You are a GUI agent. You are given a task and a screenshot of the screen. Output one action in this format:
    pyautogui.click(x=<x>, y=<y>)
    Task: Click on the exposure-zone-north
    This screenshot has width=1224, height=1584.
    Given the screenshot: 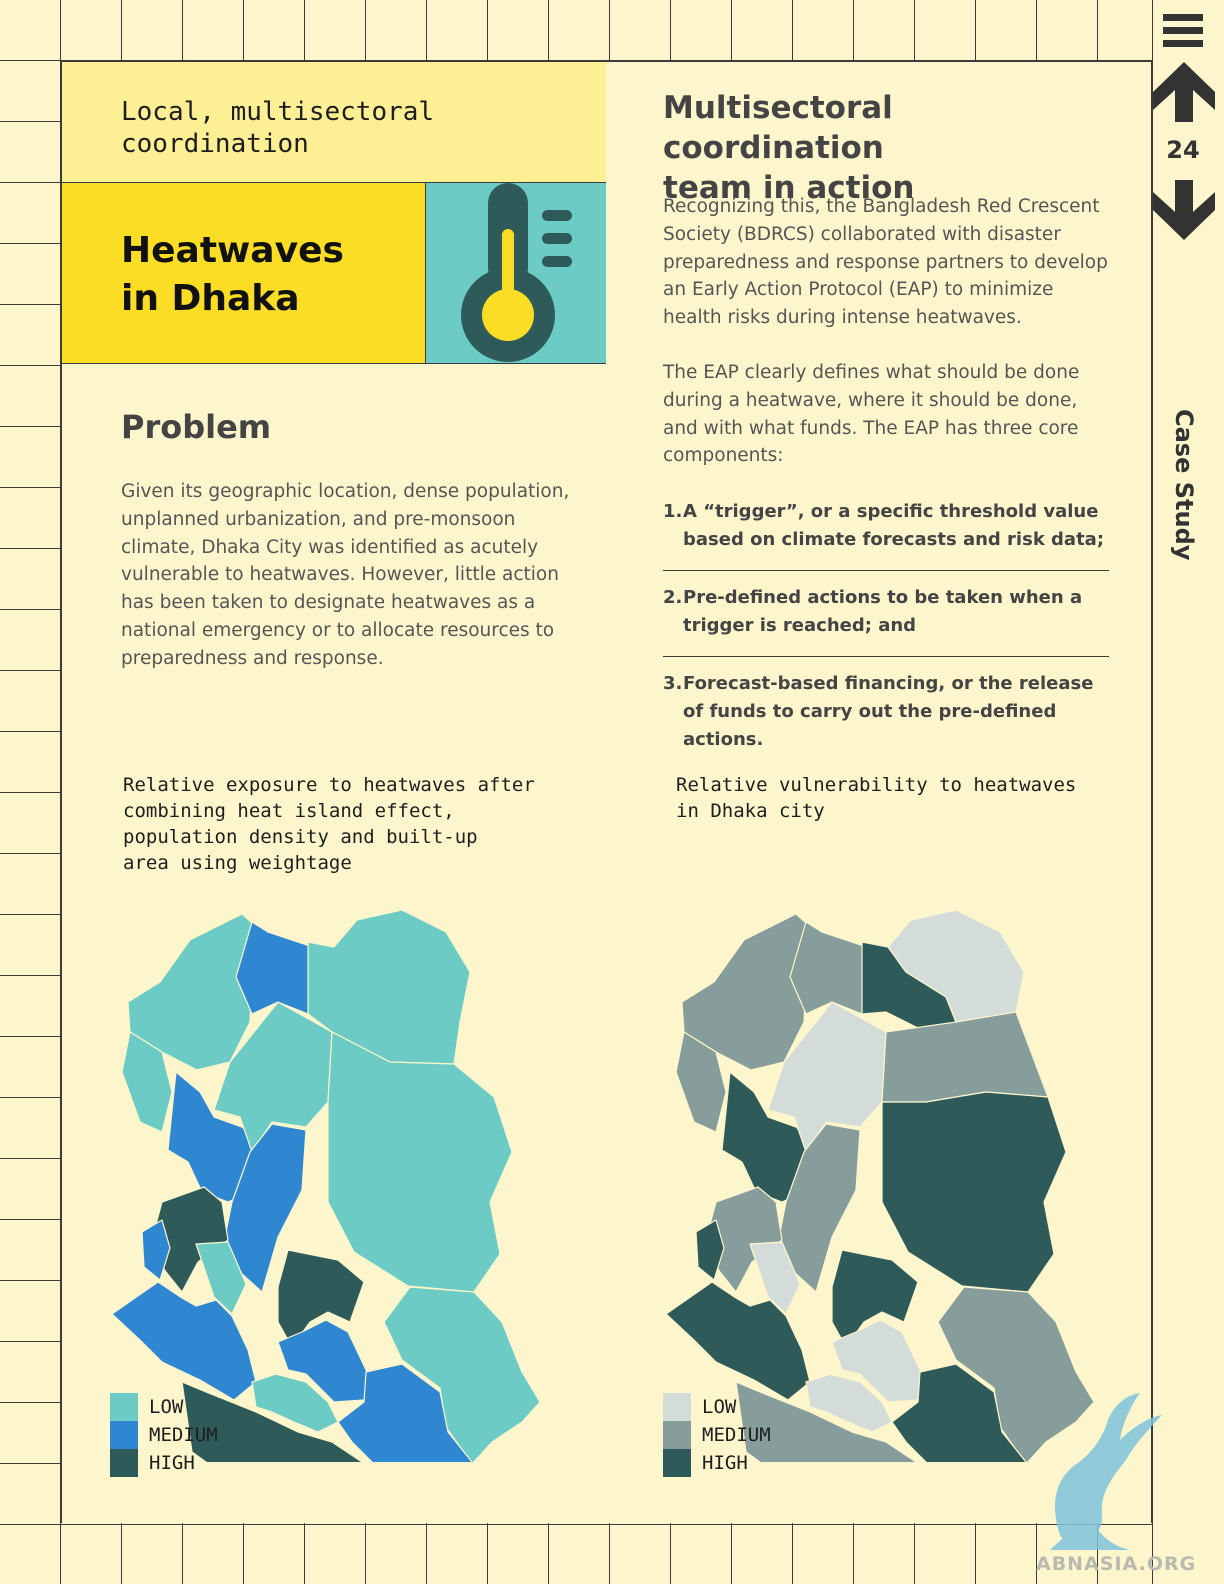 What is the action you would take?
    pyautogui.click(x=273, y=968)
    